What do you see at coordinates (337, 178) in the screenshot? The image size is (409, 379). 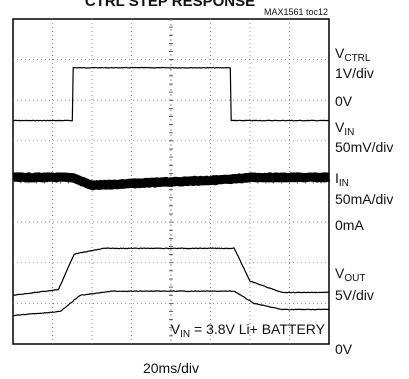 I see `iin-symbol: I` at bounding box center [337, 178].